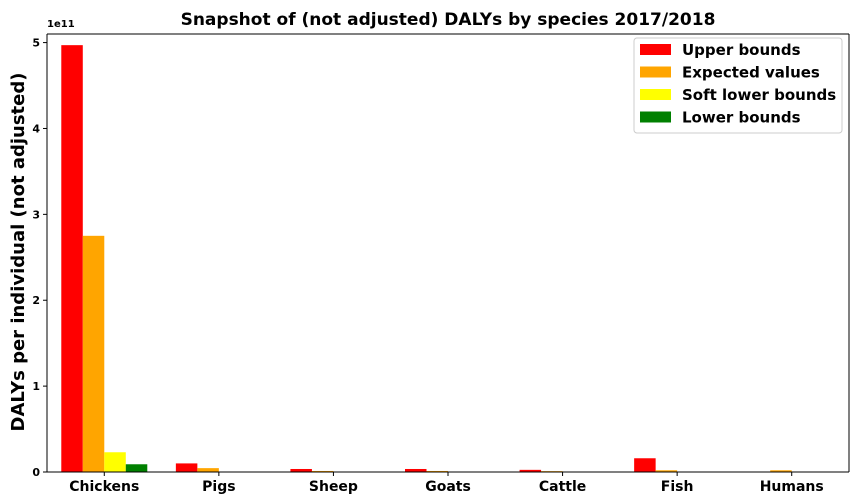  Describe the element at coordinates (18, 252) in the screenshot. I see `y-axis-label: DALYs per individual (not adjusted)` at that location.